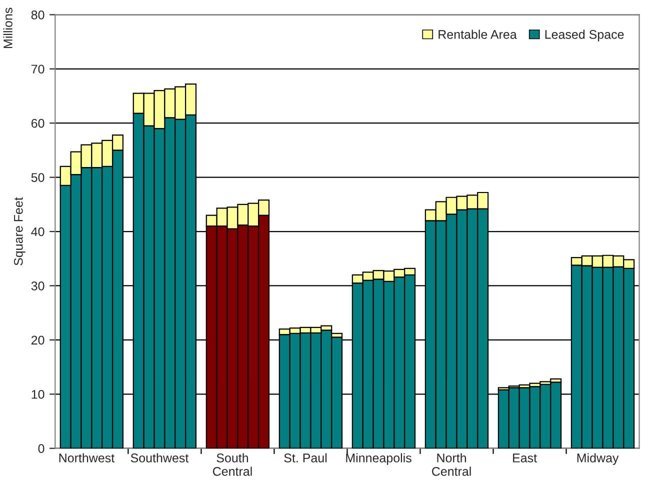  What do you see at coordinates (305, 457) in the screenshot?
I see `x-tick-label: St. Paul` at bounding box center [305, 457].